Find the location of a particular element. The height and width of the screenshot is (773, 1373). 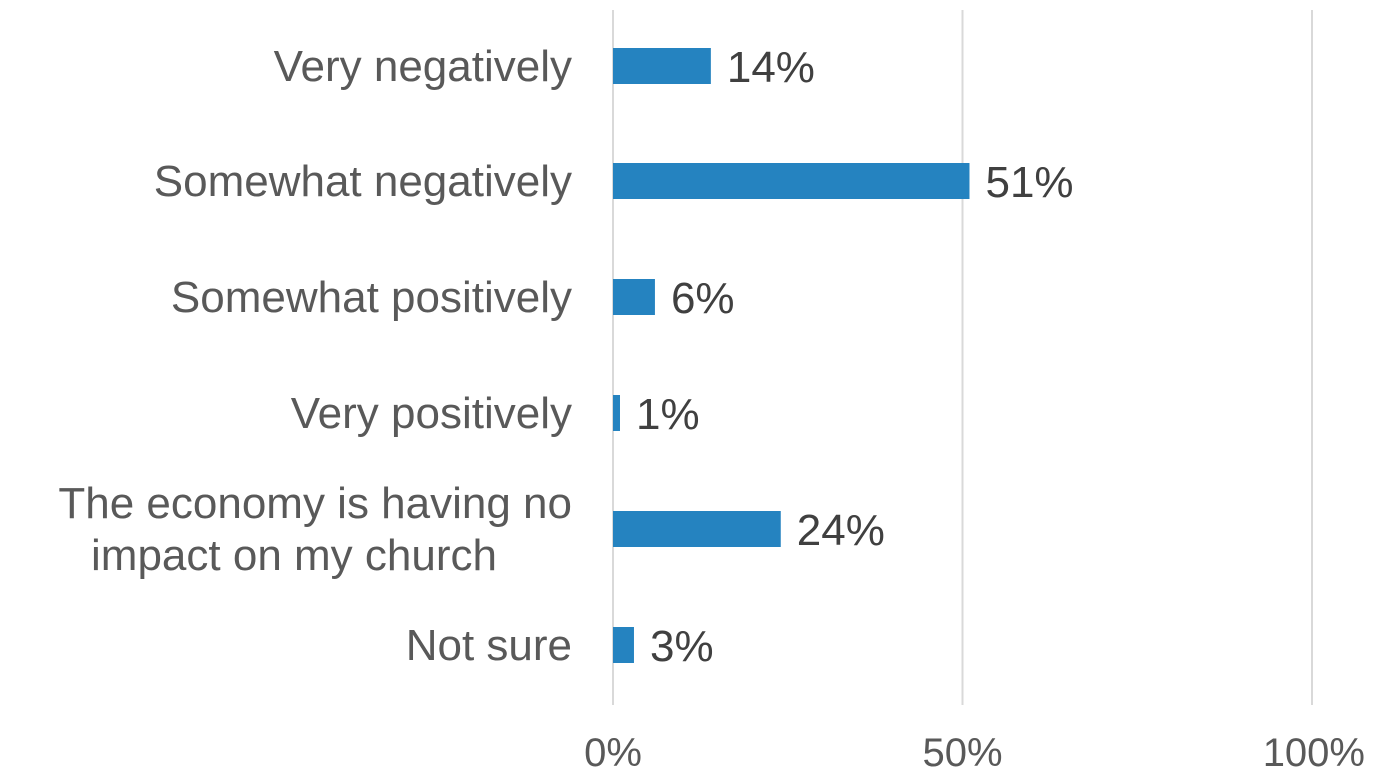

category-label: Very negatively is located at coordinates (423, 66).